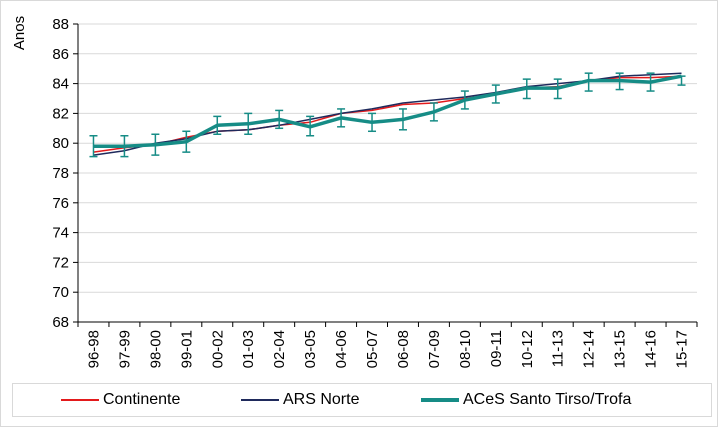 The height and width of the screenshot is (427, 718). What do you see at coordinates (93, 349) in the screenshot?
I see `x-tick-label: 96-98` at bounding box center [93, 349].